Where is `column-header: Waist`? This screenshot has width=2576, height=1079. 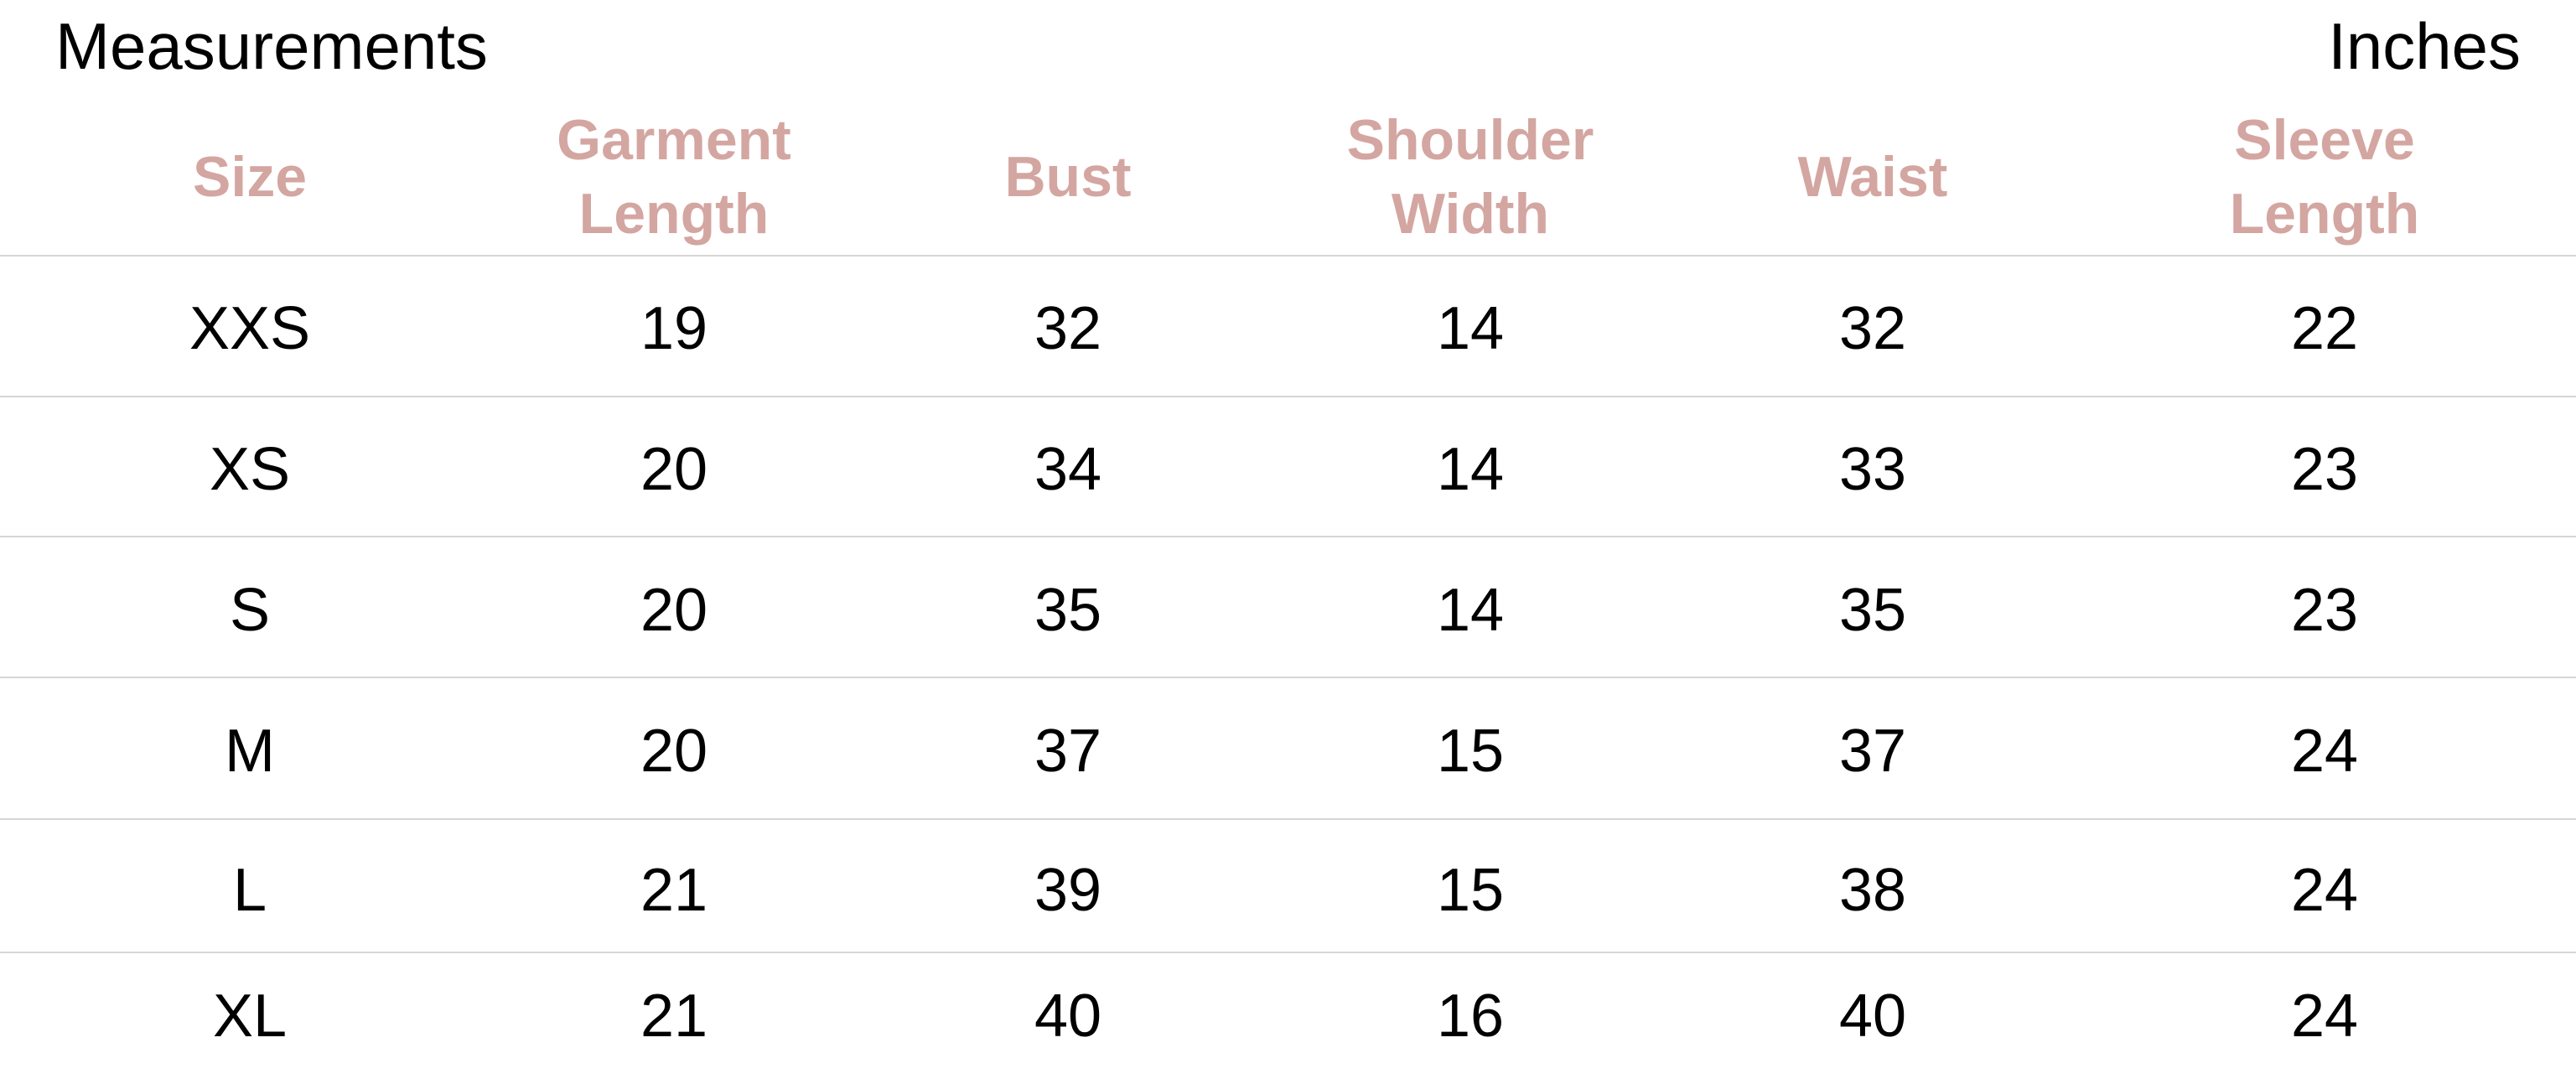
column-header: Waist is located at coordinates (1872, 177).